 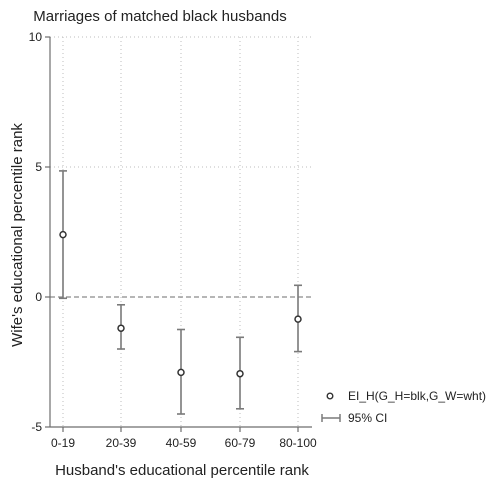 I want to click on y-tick-label: 0, so click(x=38, y=297).